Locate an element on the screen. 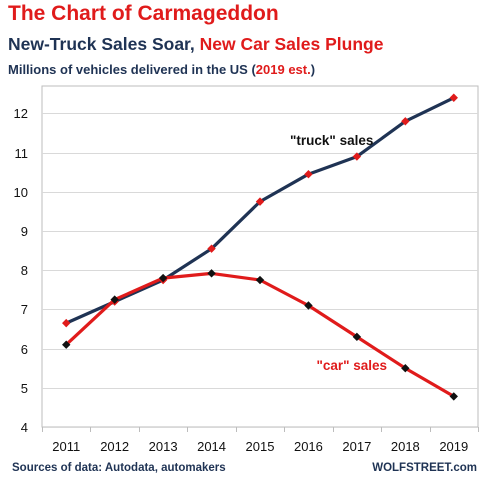  car-series-label: "car" sales is located at coordinates (351, 365).